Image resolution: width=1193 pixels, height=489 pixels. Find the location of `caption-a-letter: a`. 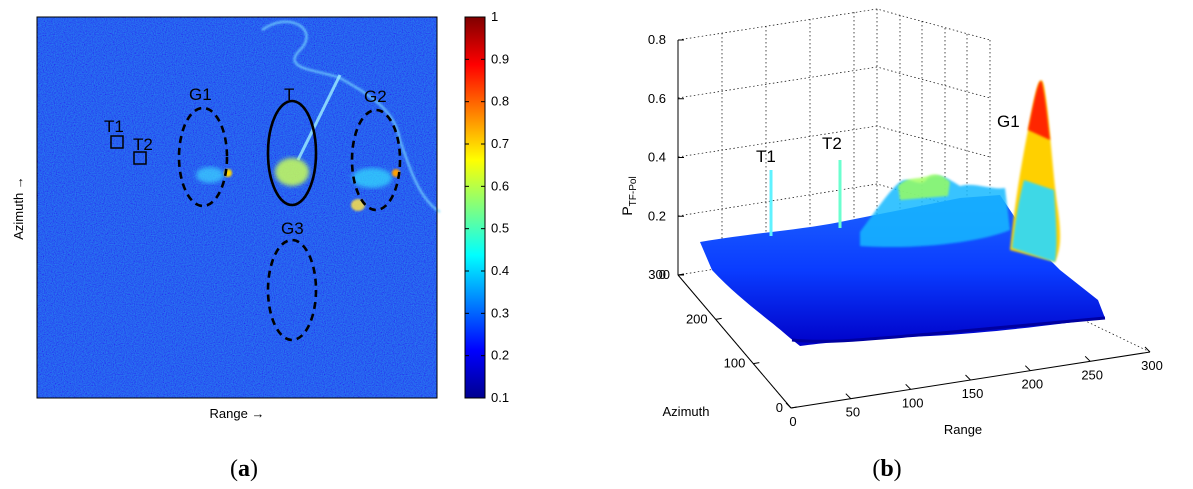

caption-a-letter: a is located at coordinates (244, 469).